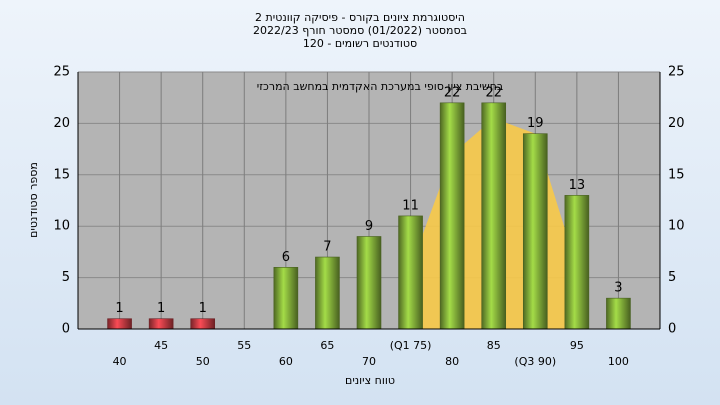 The width and height of the screenshot is (720, 405). I want to click on y2-tick-label: 20, so click(676, 123).